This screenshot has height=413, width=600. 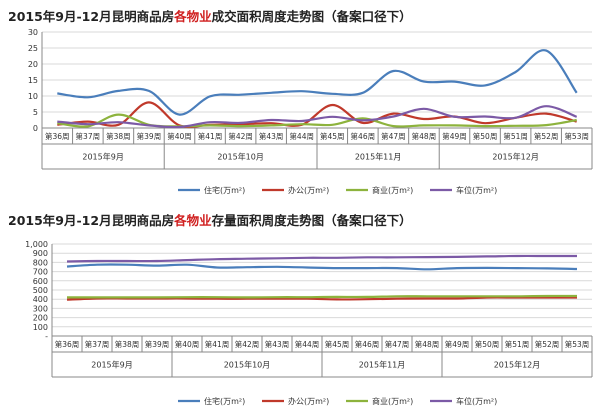 I want to click on y-tick-label: 600, so click(x=40, y=281).